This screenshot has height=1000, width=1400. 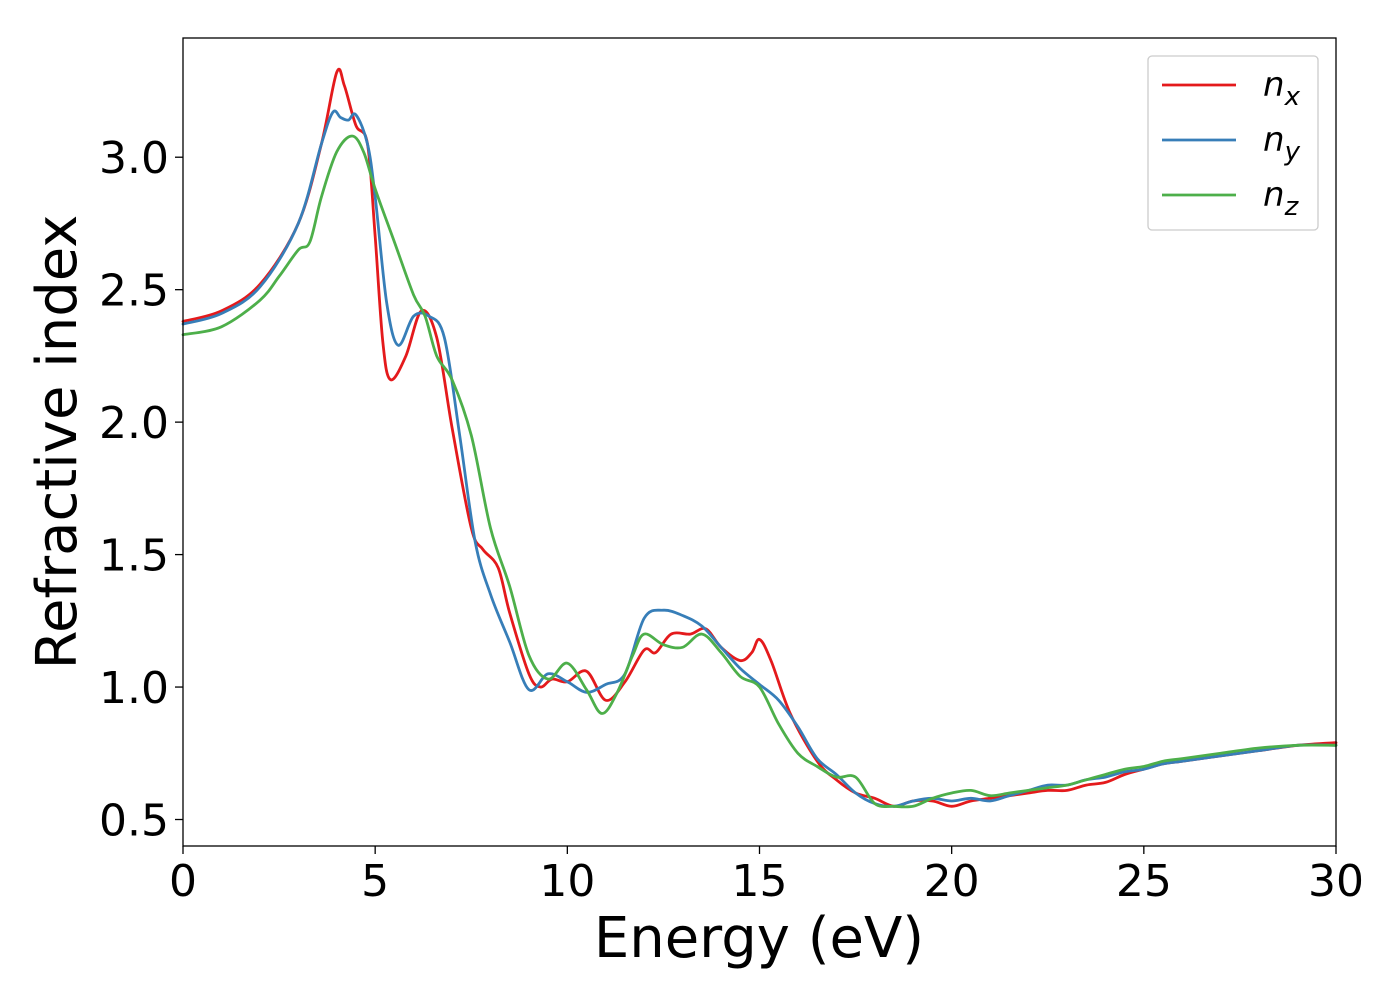 I want to click on legend-label-x: nx, so click(x=1282, y=88).